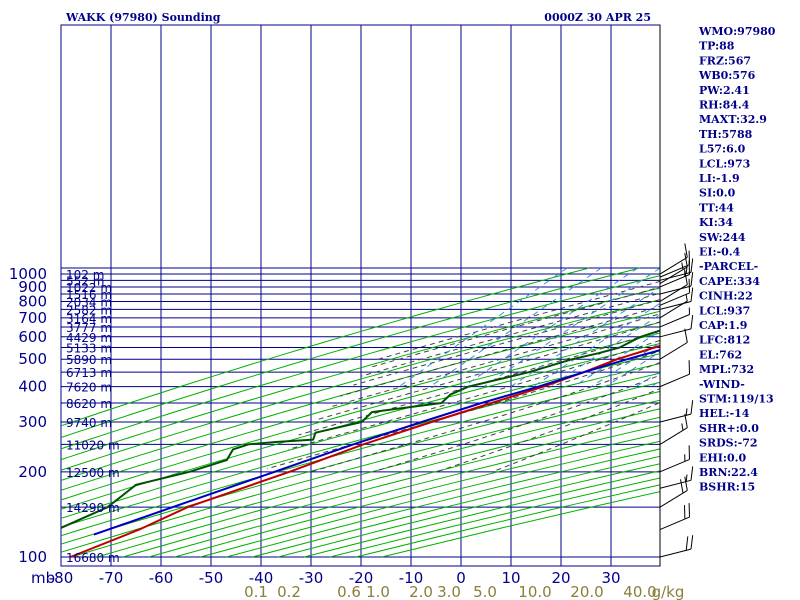 The image size is (800, 600). Describe the element at coordinates (89, 310) in the screenshot. I see `height-label: 2582 m` at that location.